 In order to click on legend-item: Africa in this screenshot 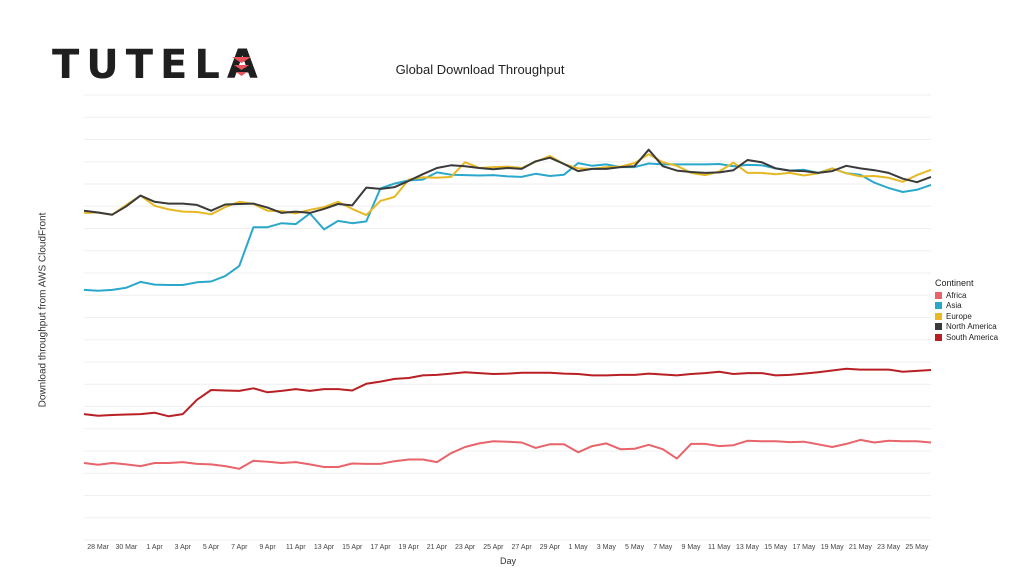, I will do `click(966, 295)`.